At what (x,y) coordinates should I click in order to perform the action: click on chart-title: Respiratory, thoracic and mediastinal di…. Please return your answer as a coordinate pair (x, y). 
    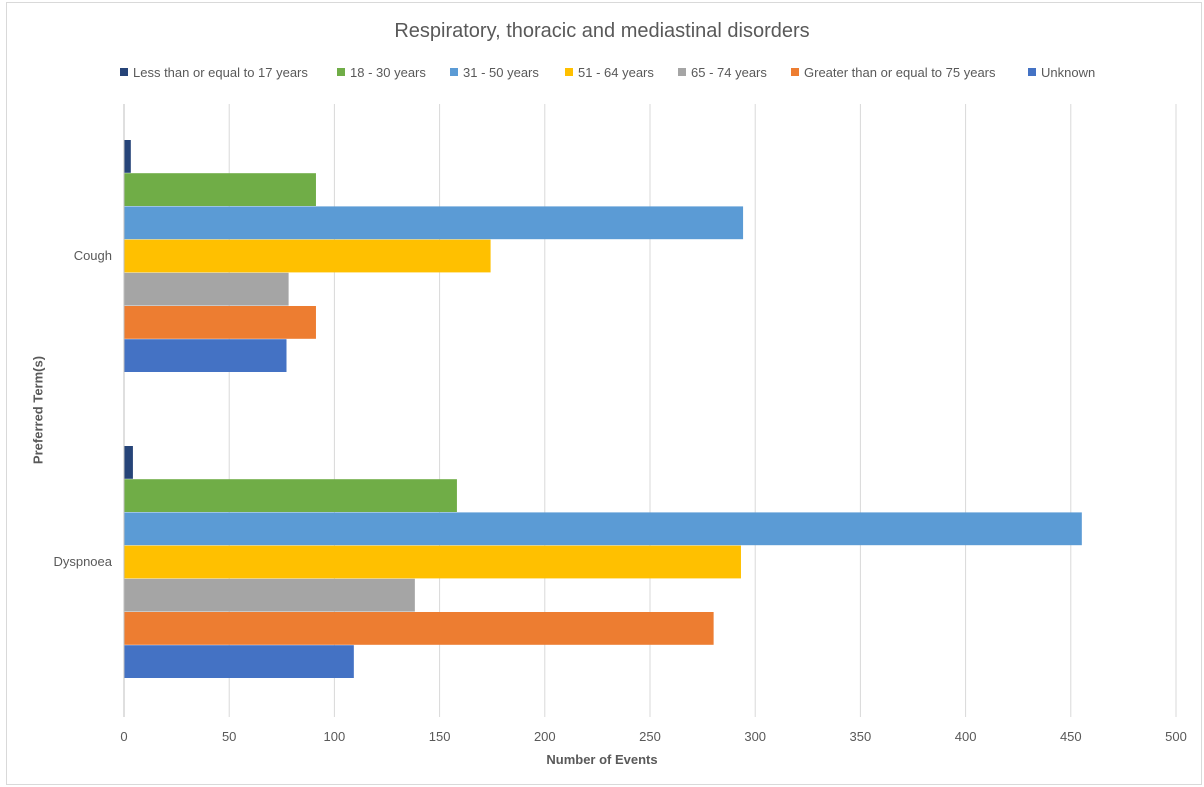
    Looking at the image, I should click on (602, 31).